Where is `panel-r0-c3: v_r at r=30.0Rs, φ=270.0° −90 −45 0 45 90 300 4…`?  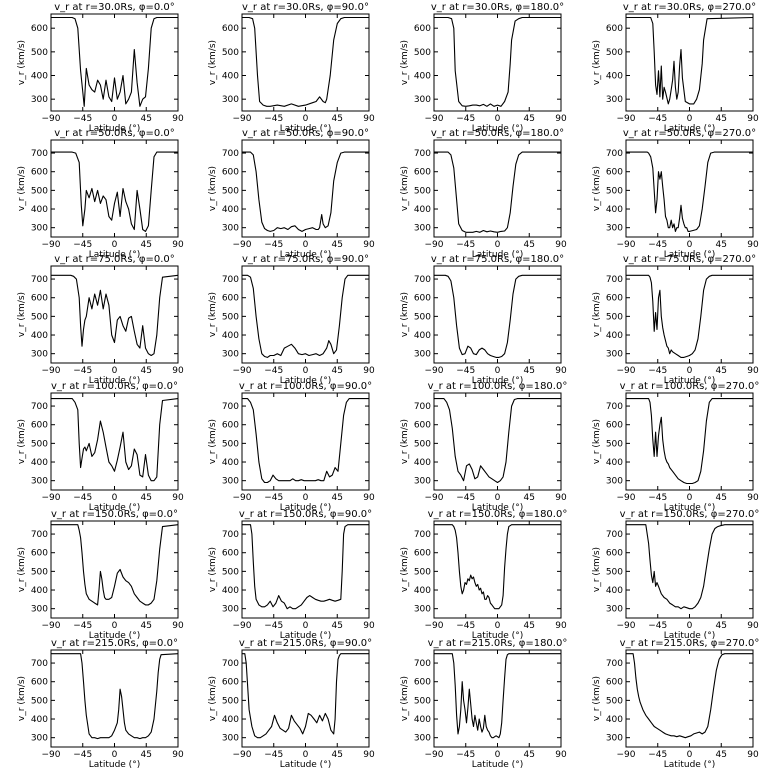
panel-r0-c3: v_r at r=30.0Rs, φ=270.0° −90 −45 0 45 90 300 4… is located at coordinates (675, 68).